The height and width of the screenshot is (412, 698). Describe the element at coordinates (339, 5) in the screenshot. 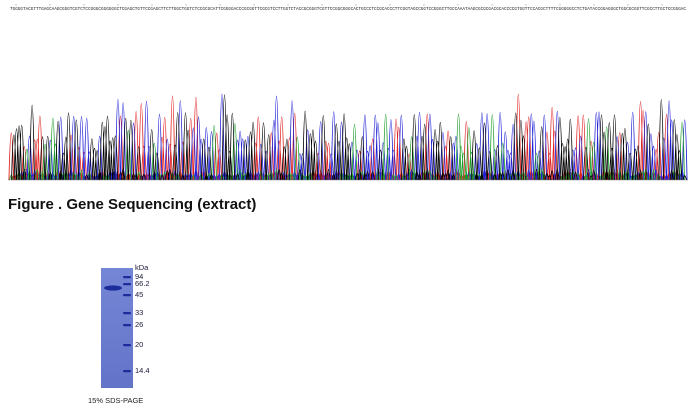

I see `base-position-ticks` at that location.